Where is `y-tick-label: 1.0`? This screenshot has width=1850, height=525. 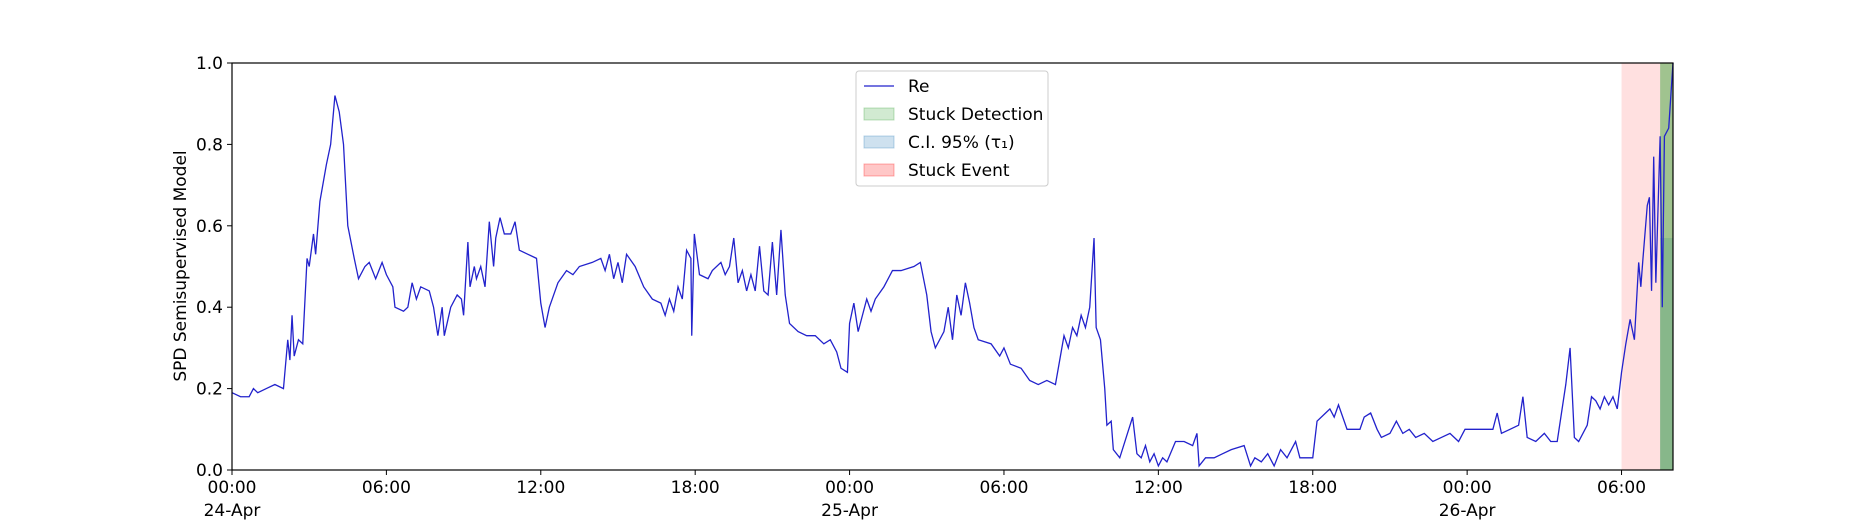 y-tick-label: 1.0 is located at coordinates (209, 64).